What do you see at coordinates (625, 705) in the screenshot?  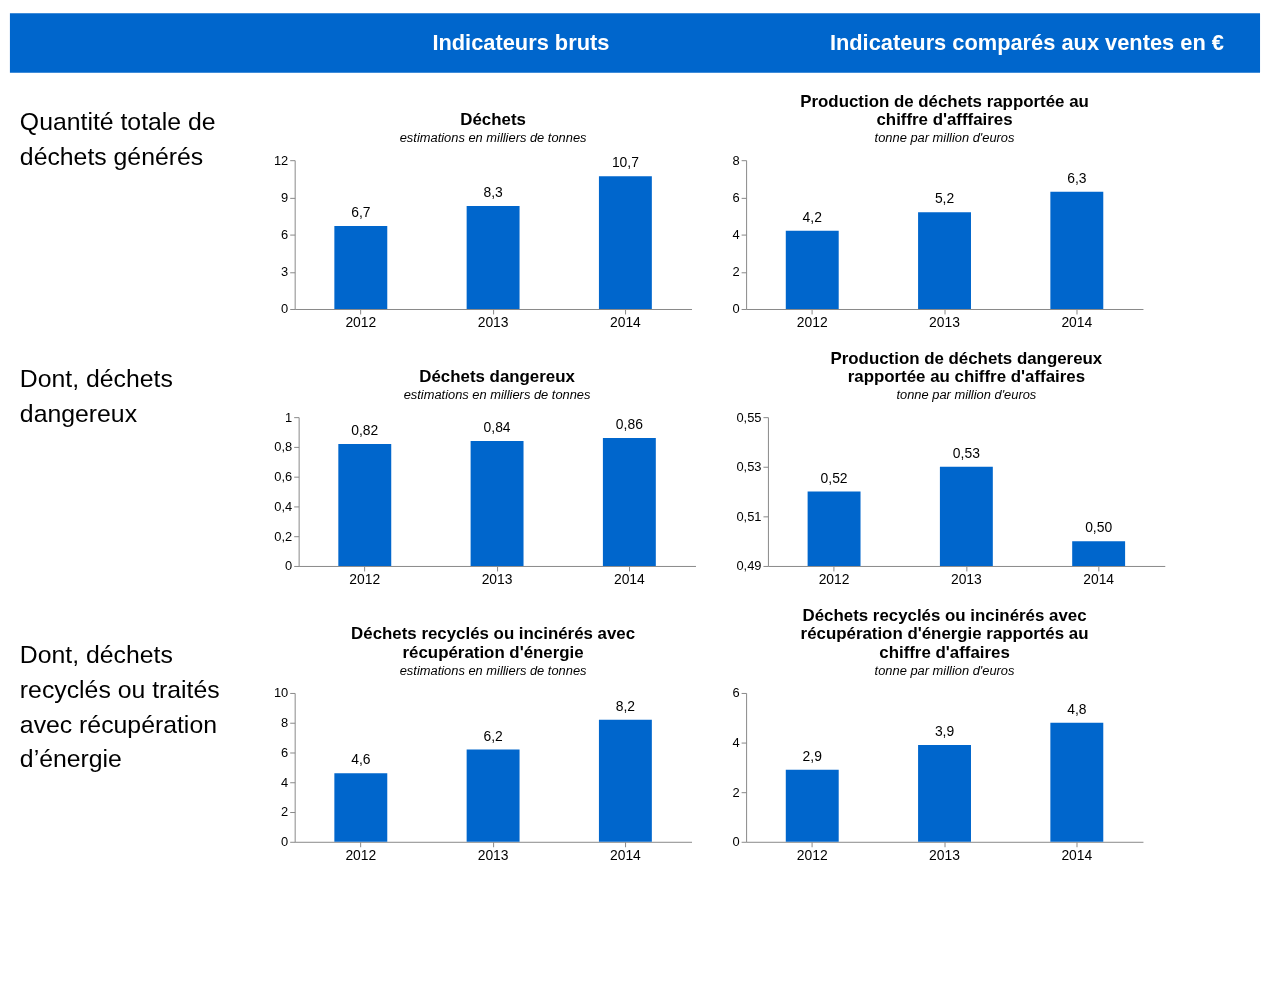 I see `data-label: 8,2` at bounding box center [625, 705].